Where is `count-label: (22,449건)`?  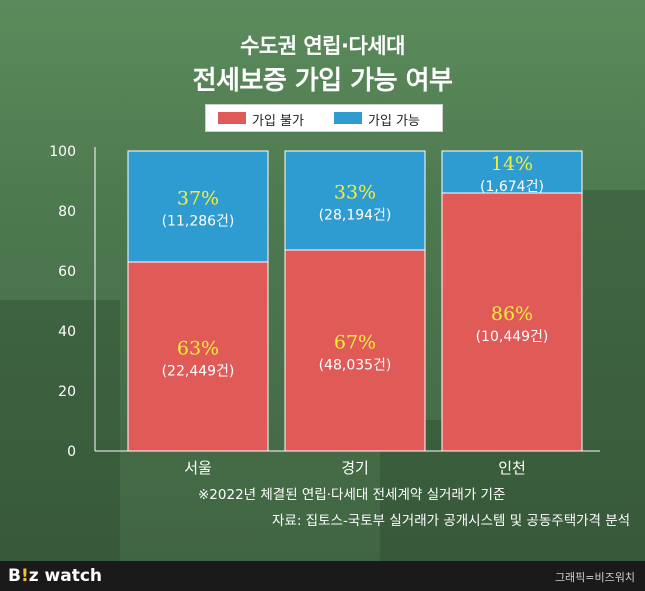 count-label: (22,449건) is located at coordinates (198, 372).